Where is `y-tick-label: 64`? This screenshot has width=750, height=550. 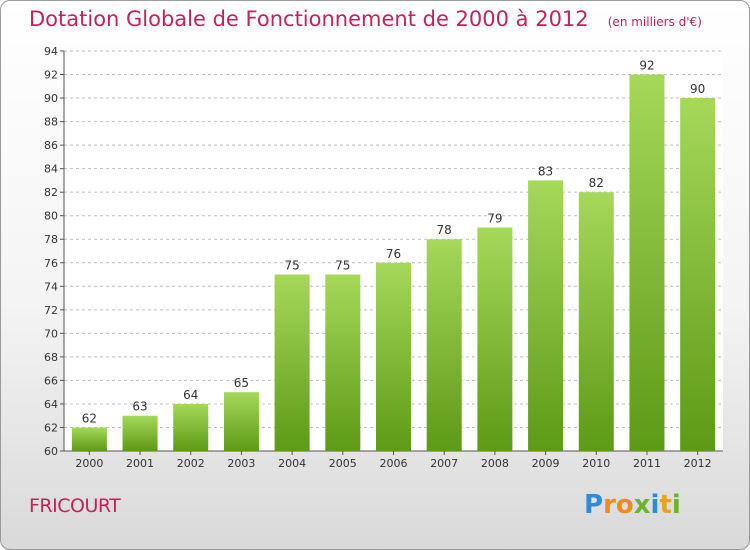 y-tick-label: 64 is located at coordinates (51, 404).